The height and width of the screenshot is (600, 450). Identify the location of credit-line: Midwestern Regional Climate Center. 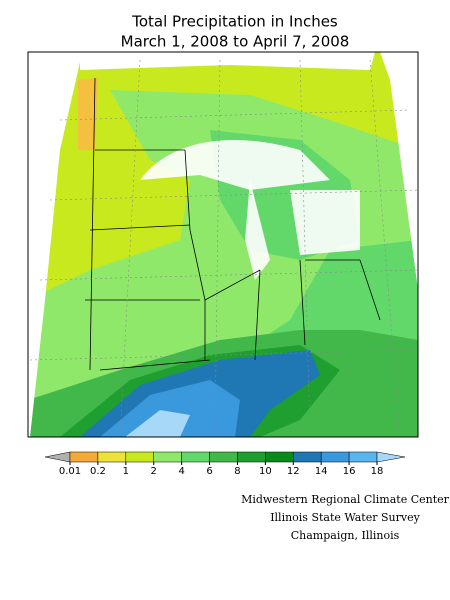
(345, 499).